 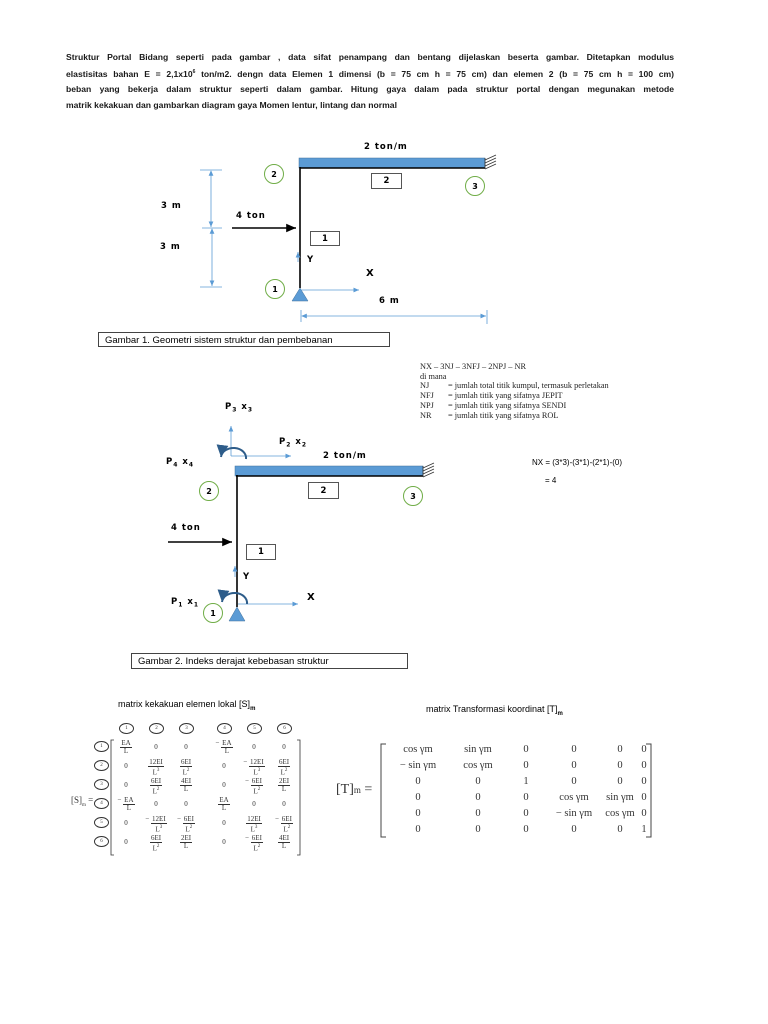 I want to click on x1: x, so click(x=190, y=602).